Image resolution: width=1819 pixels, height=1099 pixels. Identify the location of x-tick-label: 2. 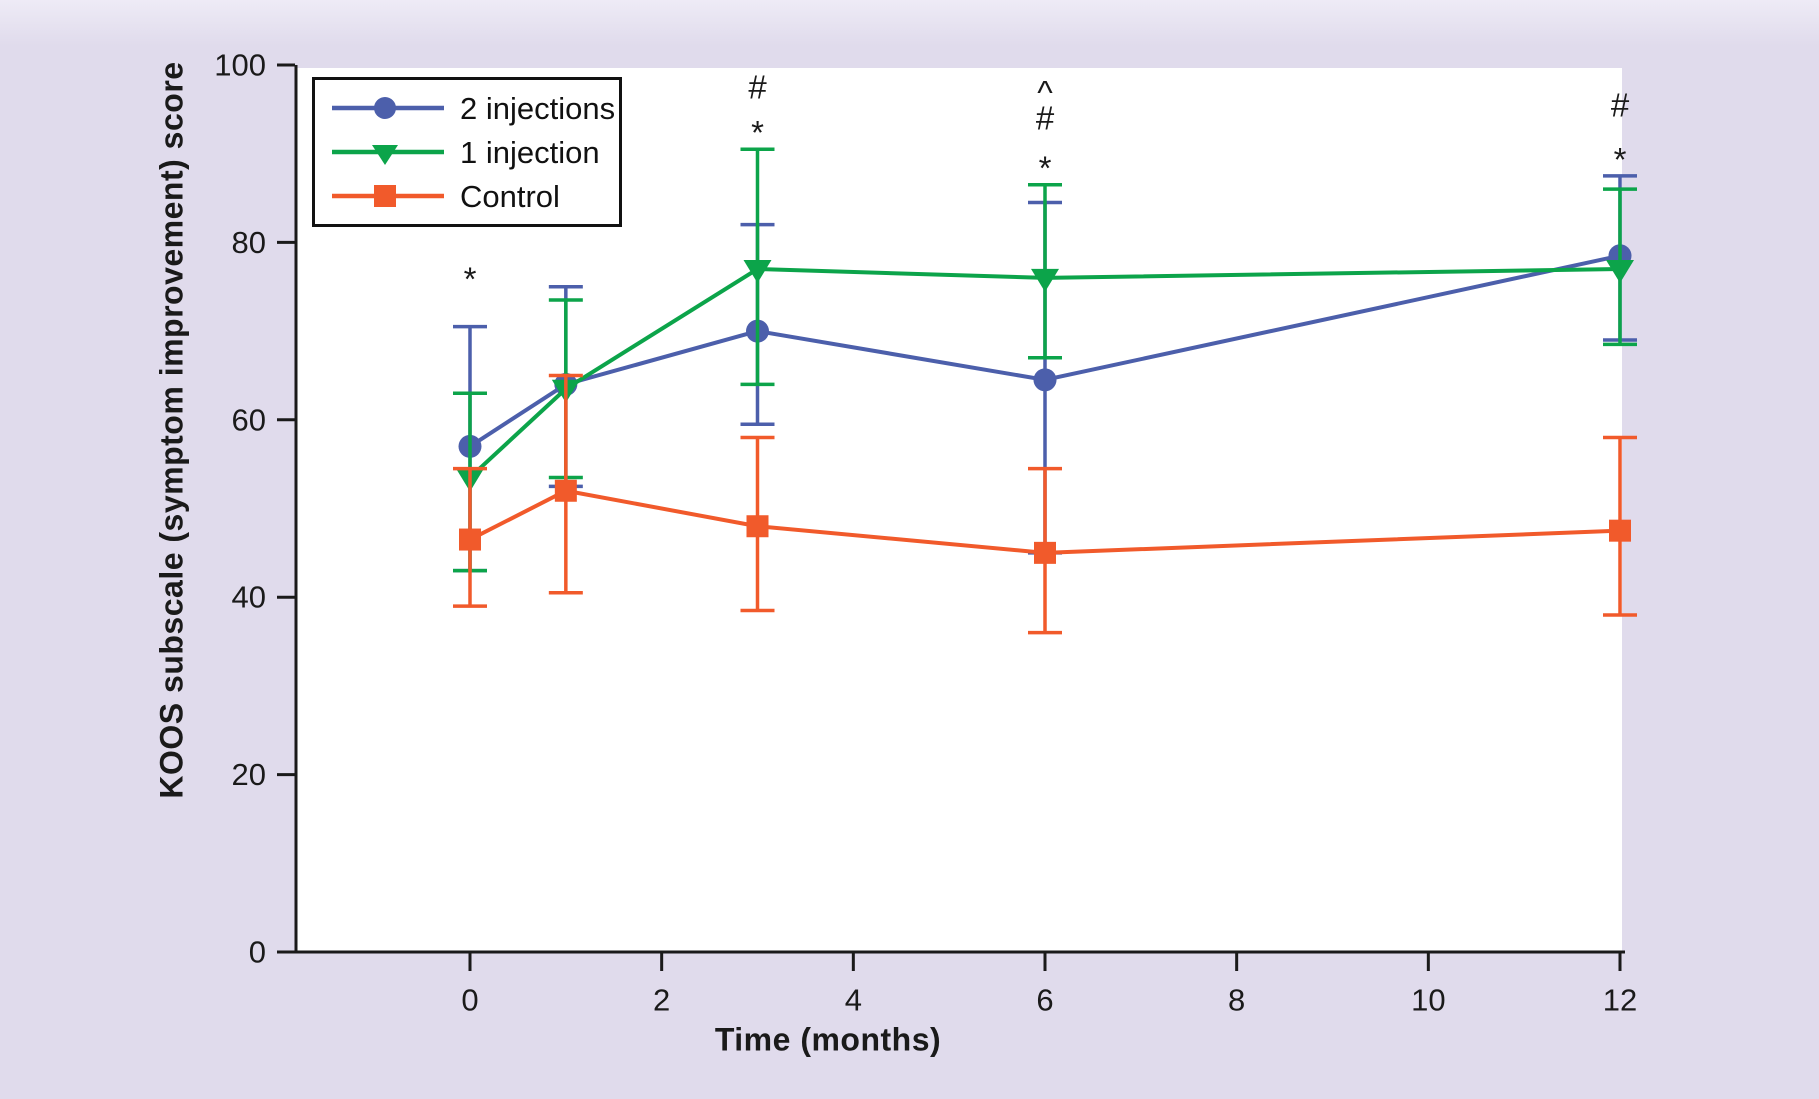
(661, 1000).